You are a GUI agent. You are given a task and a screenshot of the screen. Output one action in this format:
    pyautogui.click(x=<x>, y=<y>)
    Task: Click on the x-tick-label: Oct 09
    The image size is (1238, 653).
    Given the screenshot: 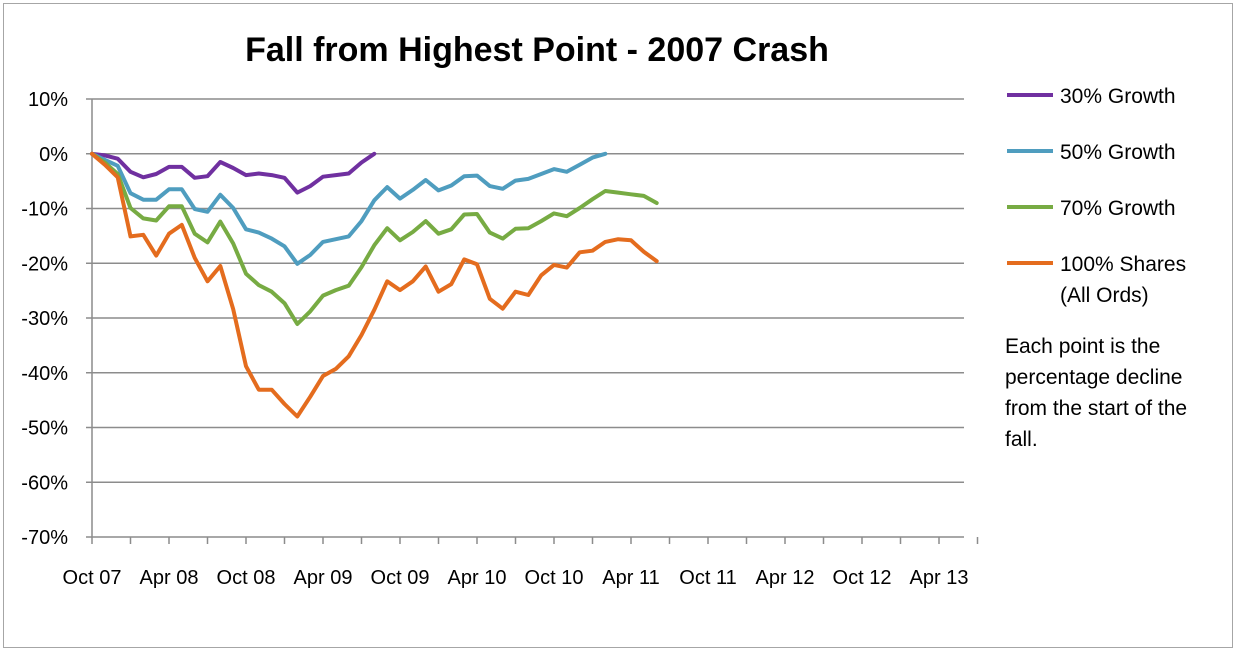 What is the action you would take?
    pyautogui.click(x=400, y=578)
    